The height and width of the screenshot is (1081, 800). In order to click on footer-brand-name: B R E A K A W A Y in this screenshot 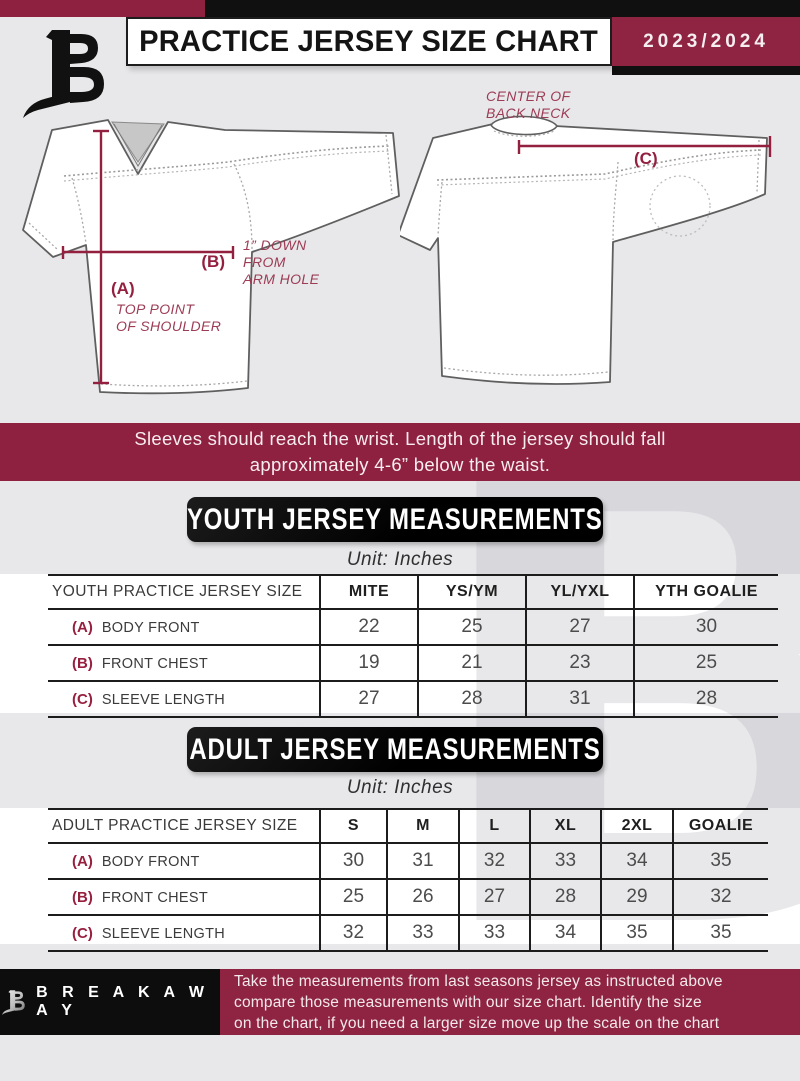, I will do `click(122, 1001)`.